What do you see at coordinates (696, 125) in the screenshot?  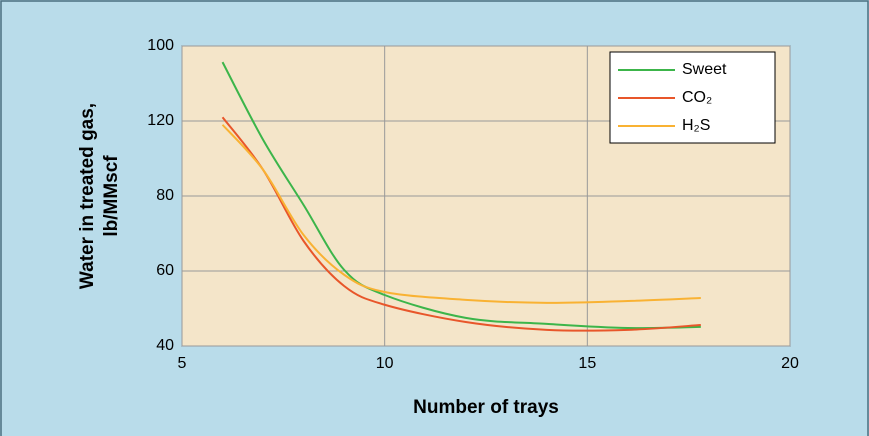 I see `legend-label: H₂S` at bounding box center [696, 125].